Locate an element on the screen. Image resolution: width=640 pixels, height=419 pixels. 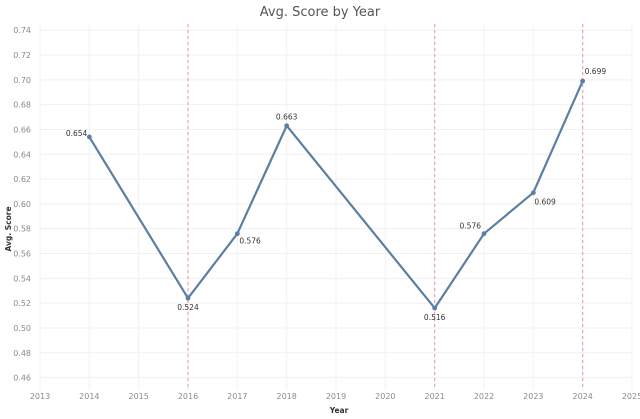
x-tick-label: 2017 is located at coordinates (237, 396).